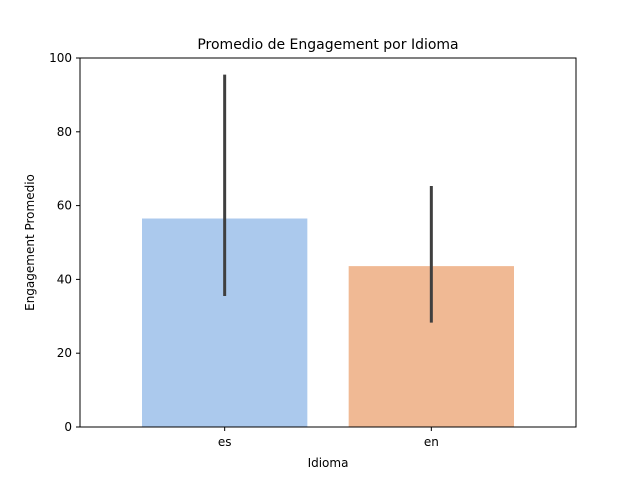 This screenshot has height=480, width=640. I want to click on y-tick-label: 60, so click(64, 206).